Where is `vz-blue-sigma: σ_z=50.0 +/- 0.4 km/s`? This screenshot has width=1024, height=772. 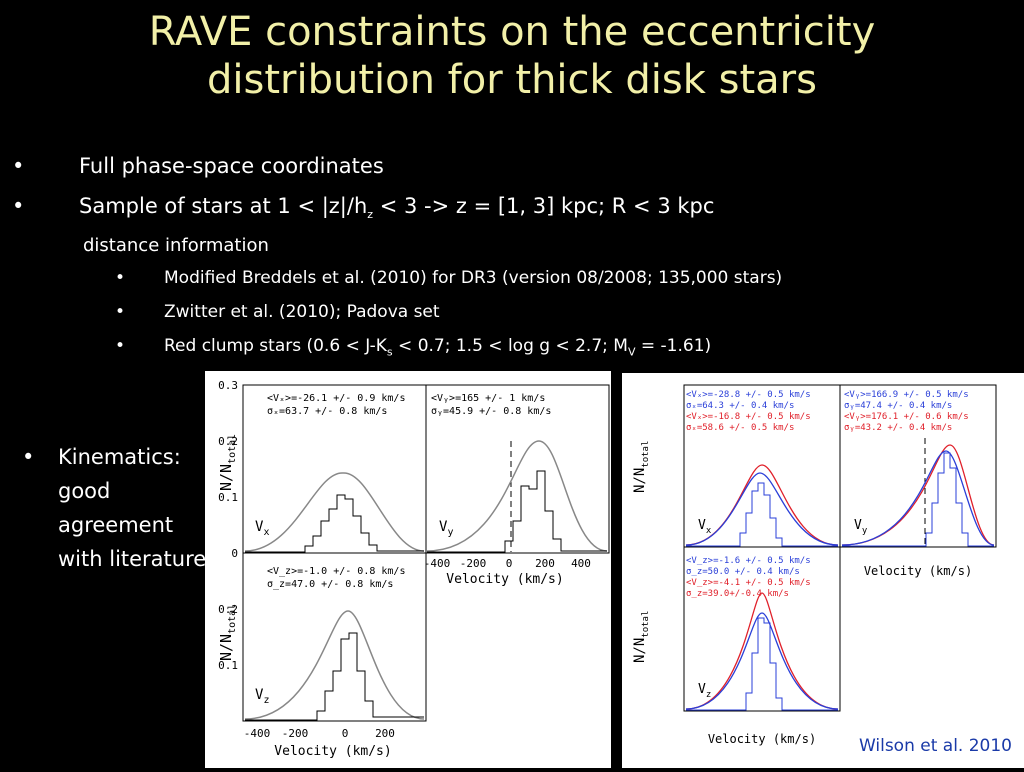 vz-blue-sigma: σ_z=50.0 +/- 0.4 km/s is located at coordinates (743, 572).